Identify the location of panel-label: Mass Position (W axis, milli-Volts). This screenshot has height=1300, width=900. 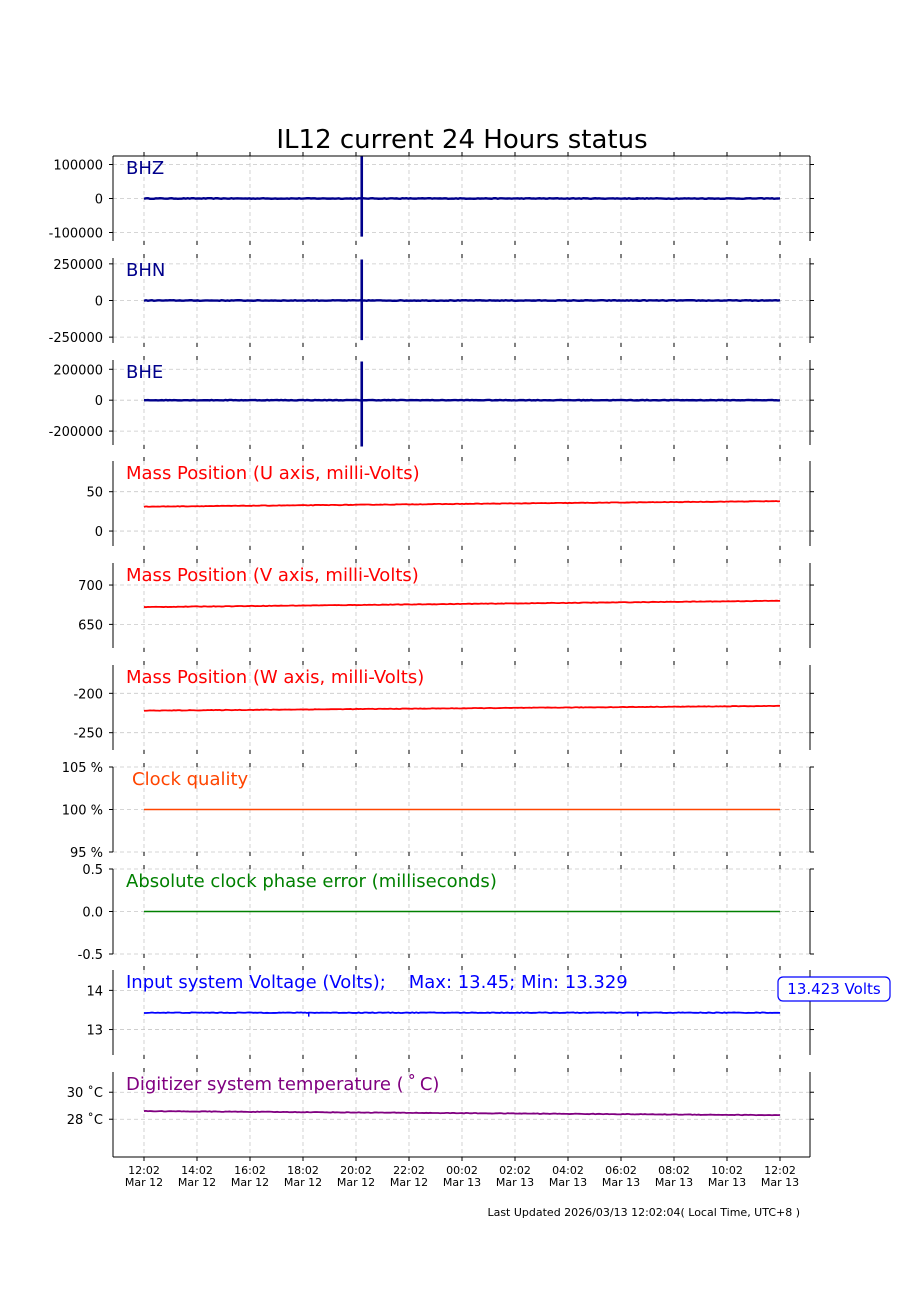
(275, 677).